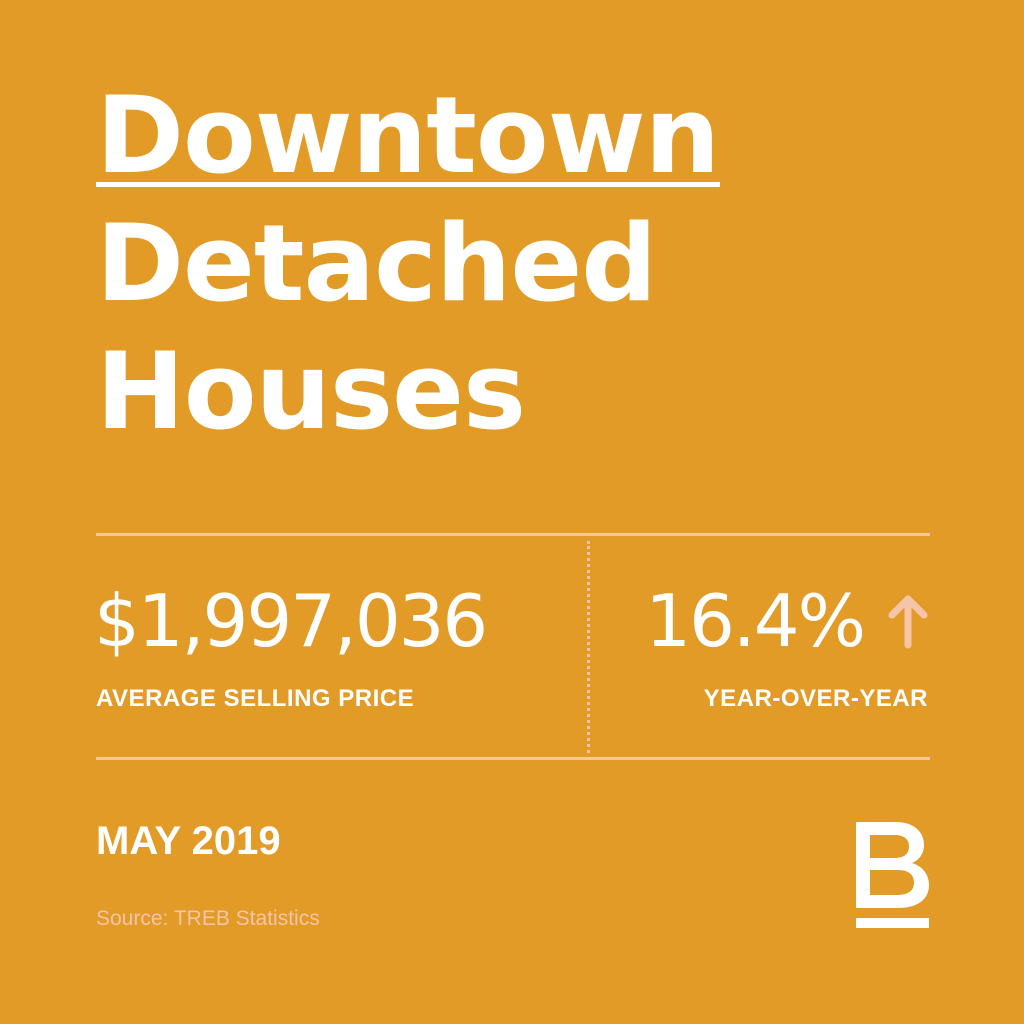 Image resolution: width=1024 pixels, height=1024 pixels. I want to click on stats-top-rule, so click(513, 534).